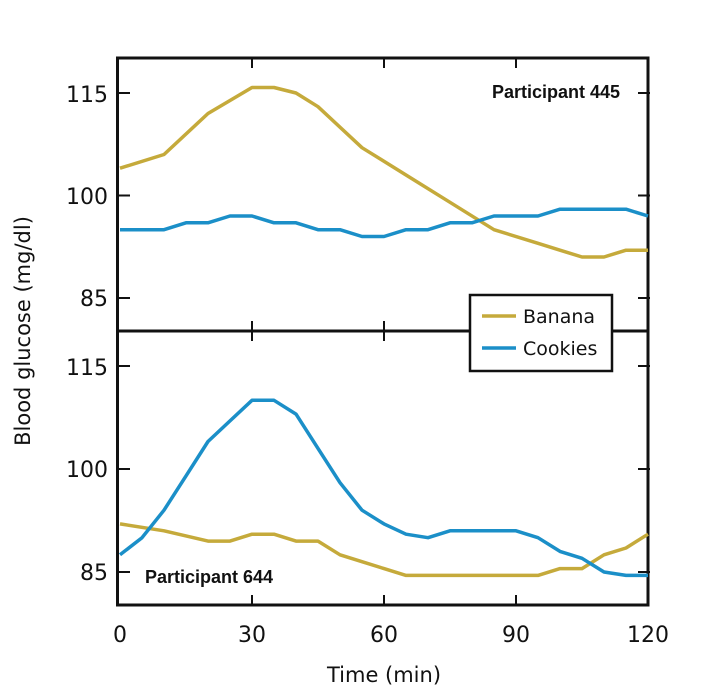  What do you see at coordinates (87, 95) in the screenshot?
I see `top-y-tick-label-115: 115` at bounding box center [87, 95].